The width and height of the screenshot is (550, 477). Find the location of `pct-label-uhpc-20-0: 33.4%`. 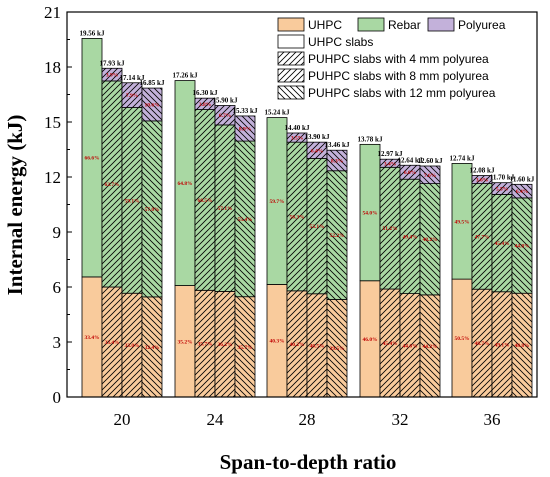

pct-label-uhpc-20-0: 33.4% is located at coordinates (91, 338).